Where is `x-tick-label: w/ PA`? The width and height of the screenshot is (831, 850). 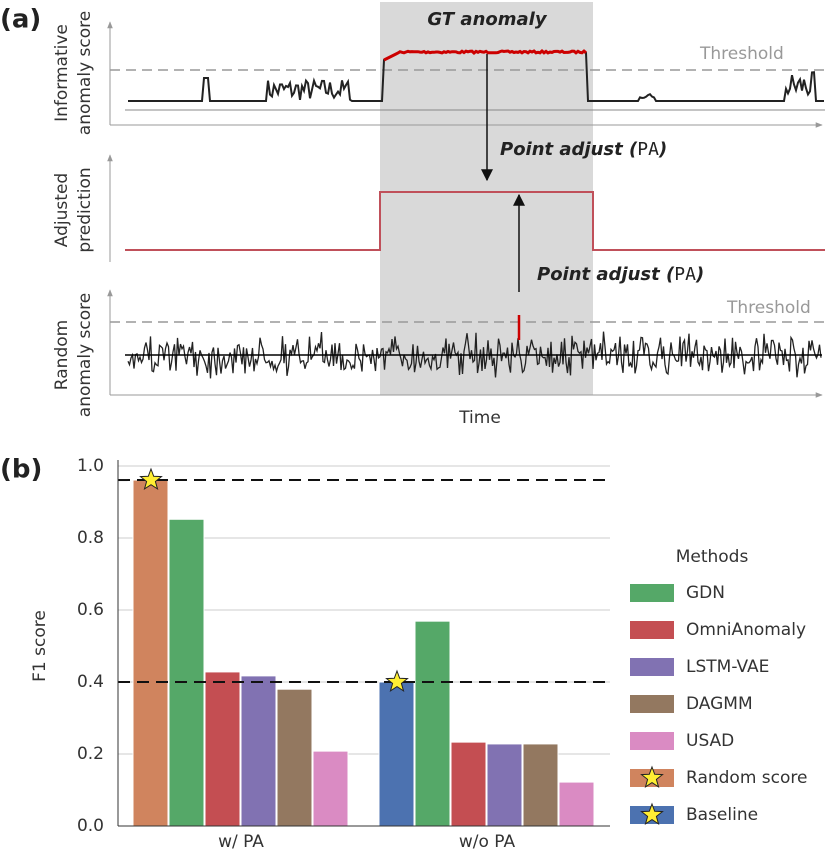
x-tick-label: w/ PA is located at coordinates (241, 841).